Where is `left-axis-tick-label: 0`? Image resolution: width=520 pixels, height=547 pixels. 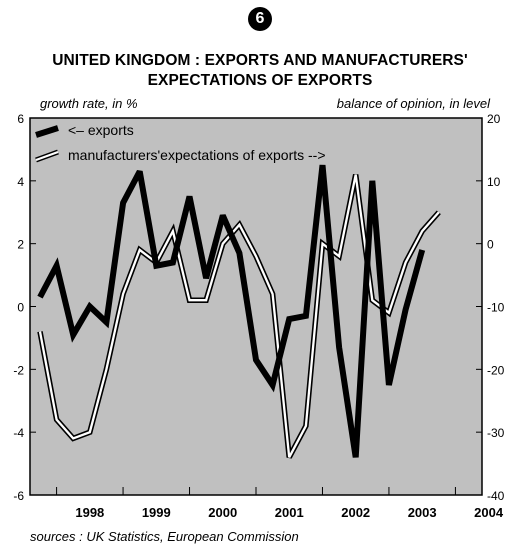
left-axis-tick-label: 0 is located at coordinates (20, 308).